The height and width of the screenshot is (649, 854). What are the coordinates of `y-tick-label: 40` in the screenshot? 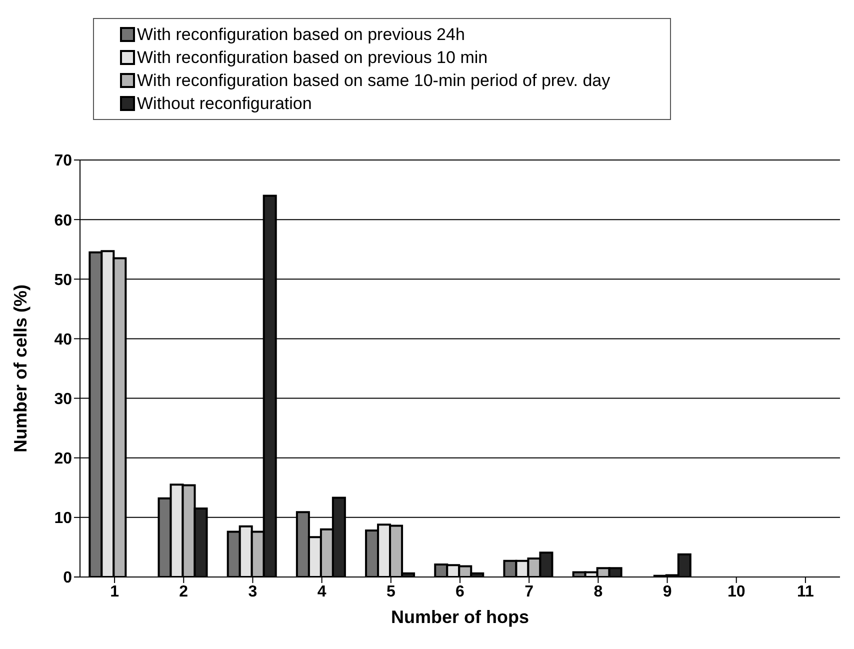 It's located at (63, 339).